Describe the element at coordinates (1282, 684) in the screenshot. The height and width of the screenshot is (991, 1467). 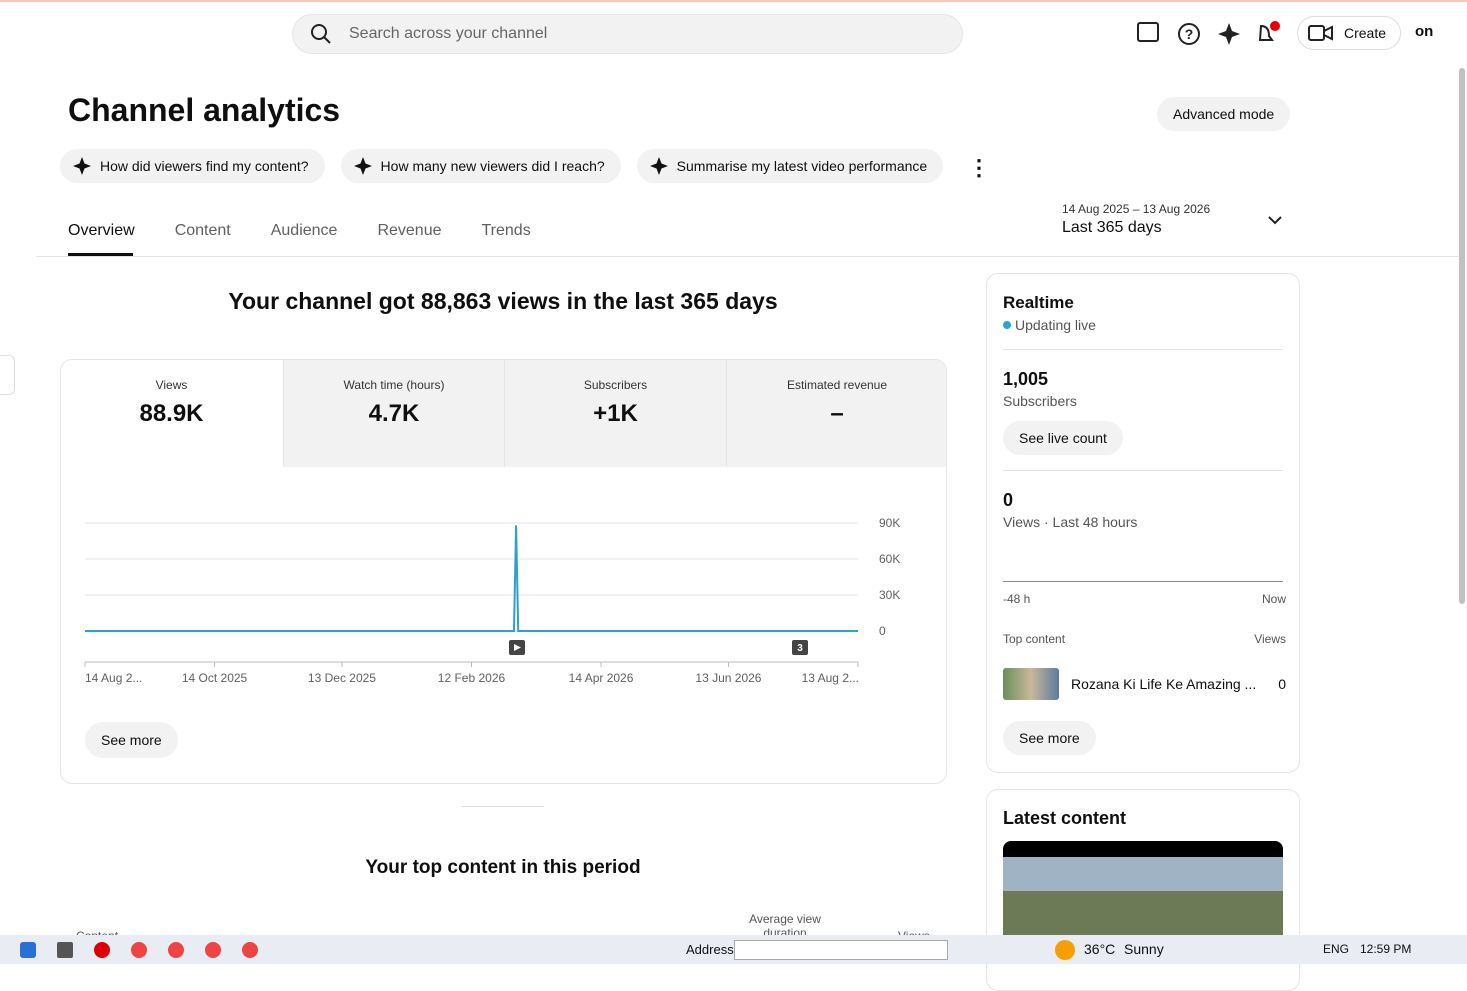
I see `item-views: 0` at that location.